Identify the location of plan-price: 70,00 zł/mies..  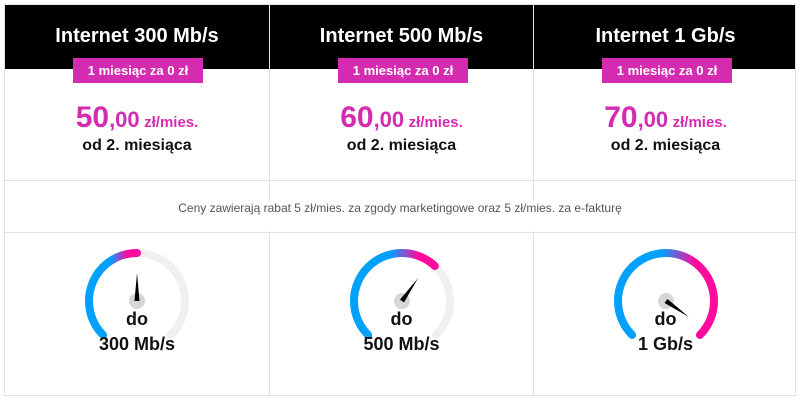
(665, 118).